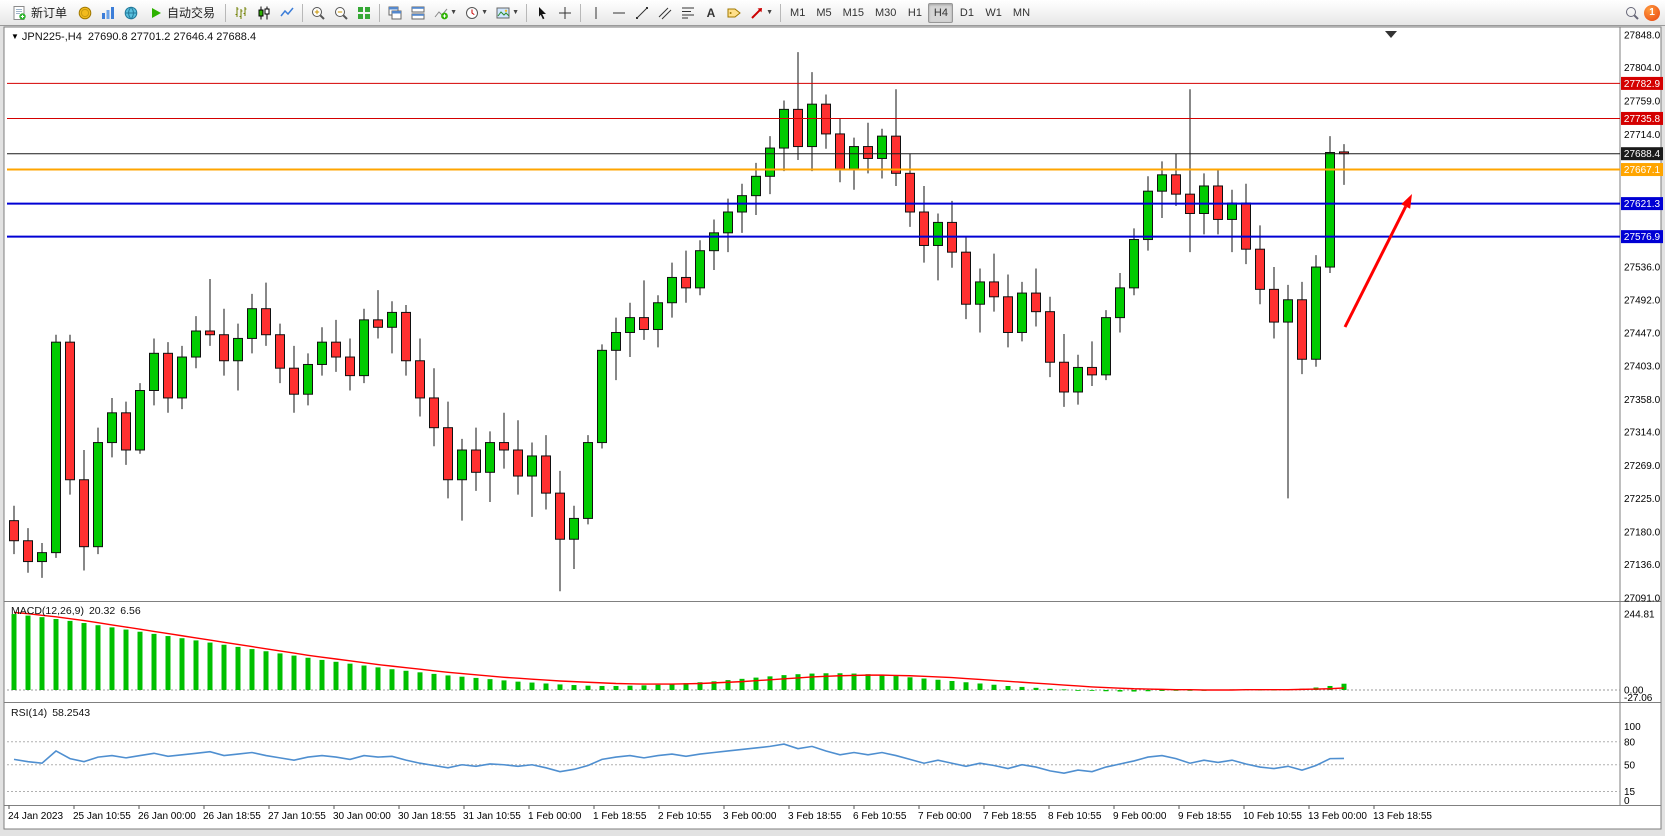 The height and width of the screenshot is (836, 1665). What do you see at coordinates (1632, 13) in the screenshot?
I see `search-icon` at bounding box center [1632, 13].